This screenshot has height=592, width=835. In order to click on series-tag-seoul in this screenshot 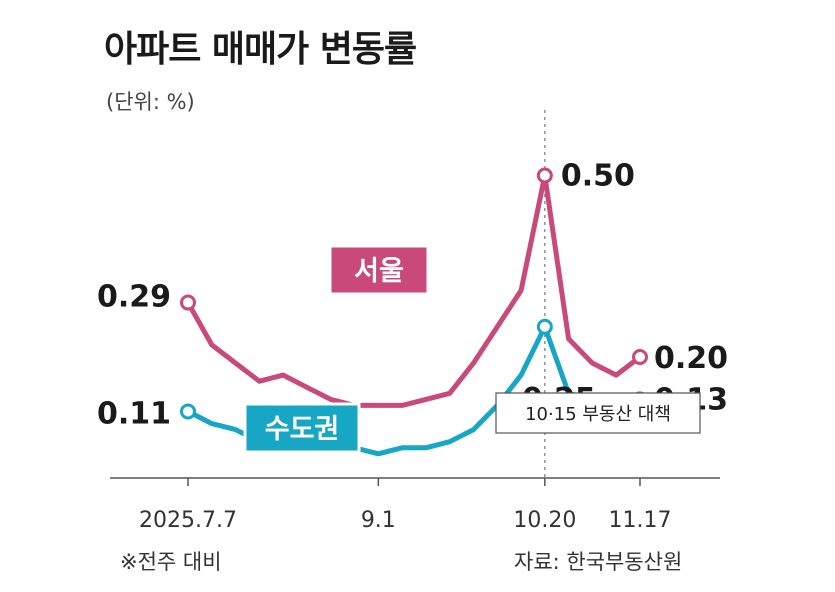, I will do `click(379, 270)`.